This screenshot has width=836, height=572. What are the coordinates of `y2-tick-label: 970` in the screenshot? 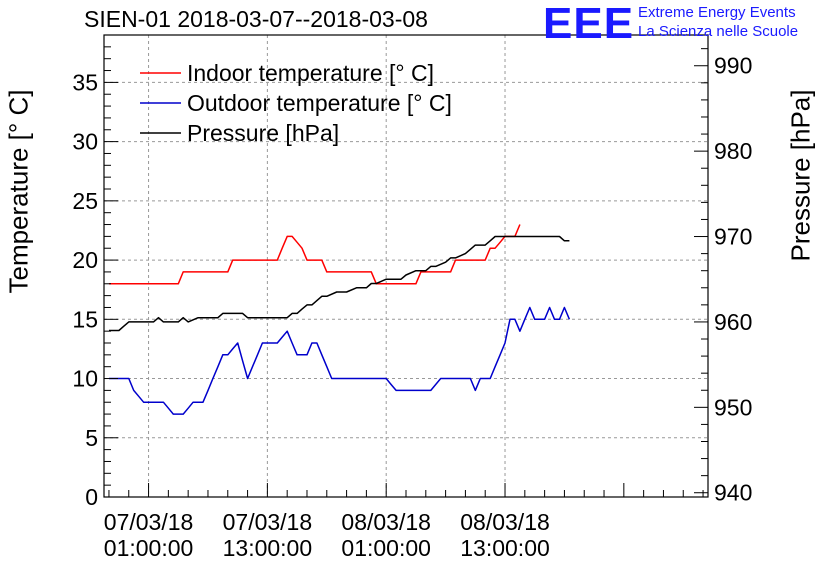 It's located at (733, 237).